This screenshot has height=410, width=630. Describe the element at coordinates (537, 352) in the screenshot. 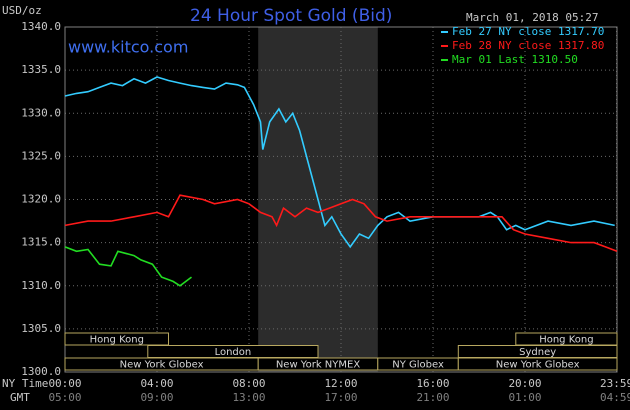

I see `session-label: Sydney` at that location.